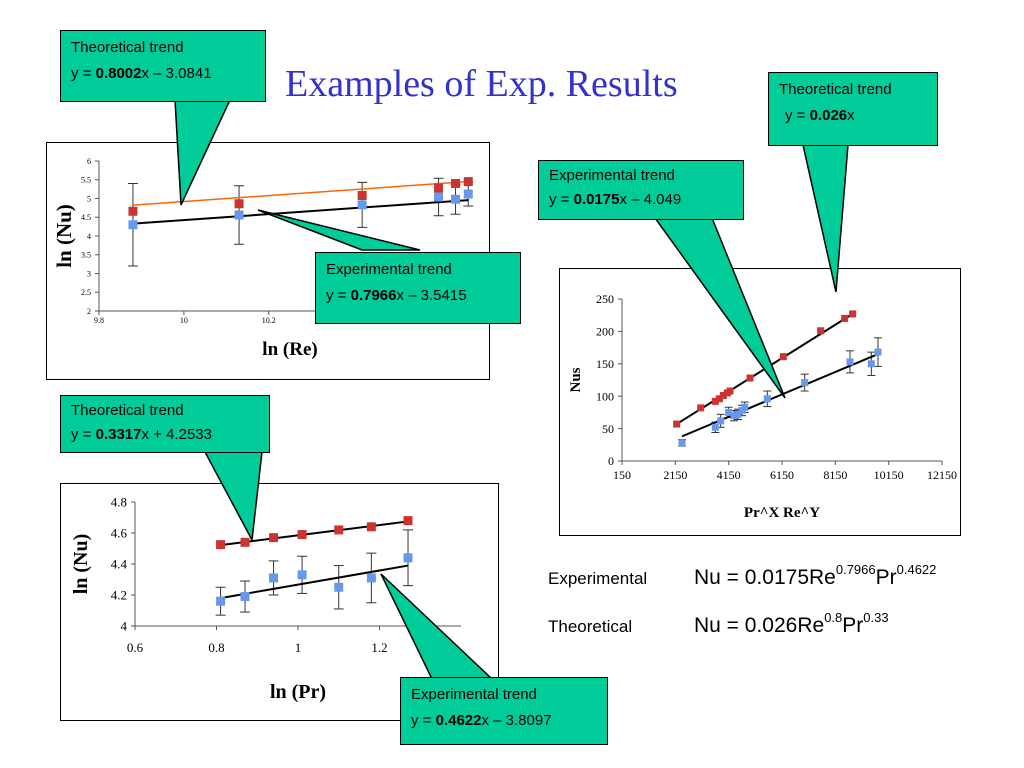  What do you see at coordinates (615, 199) in the screenshot?
I see `callout-equation: y = 0.0175x – 4.049` at bounding box center [615, 199].